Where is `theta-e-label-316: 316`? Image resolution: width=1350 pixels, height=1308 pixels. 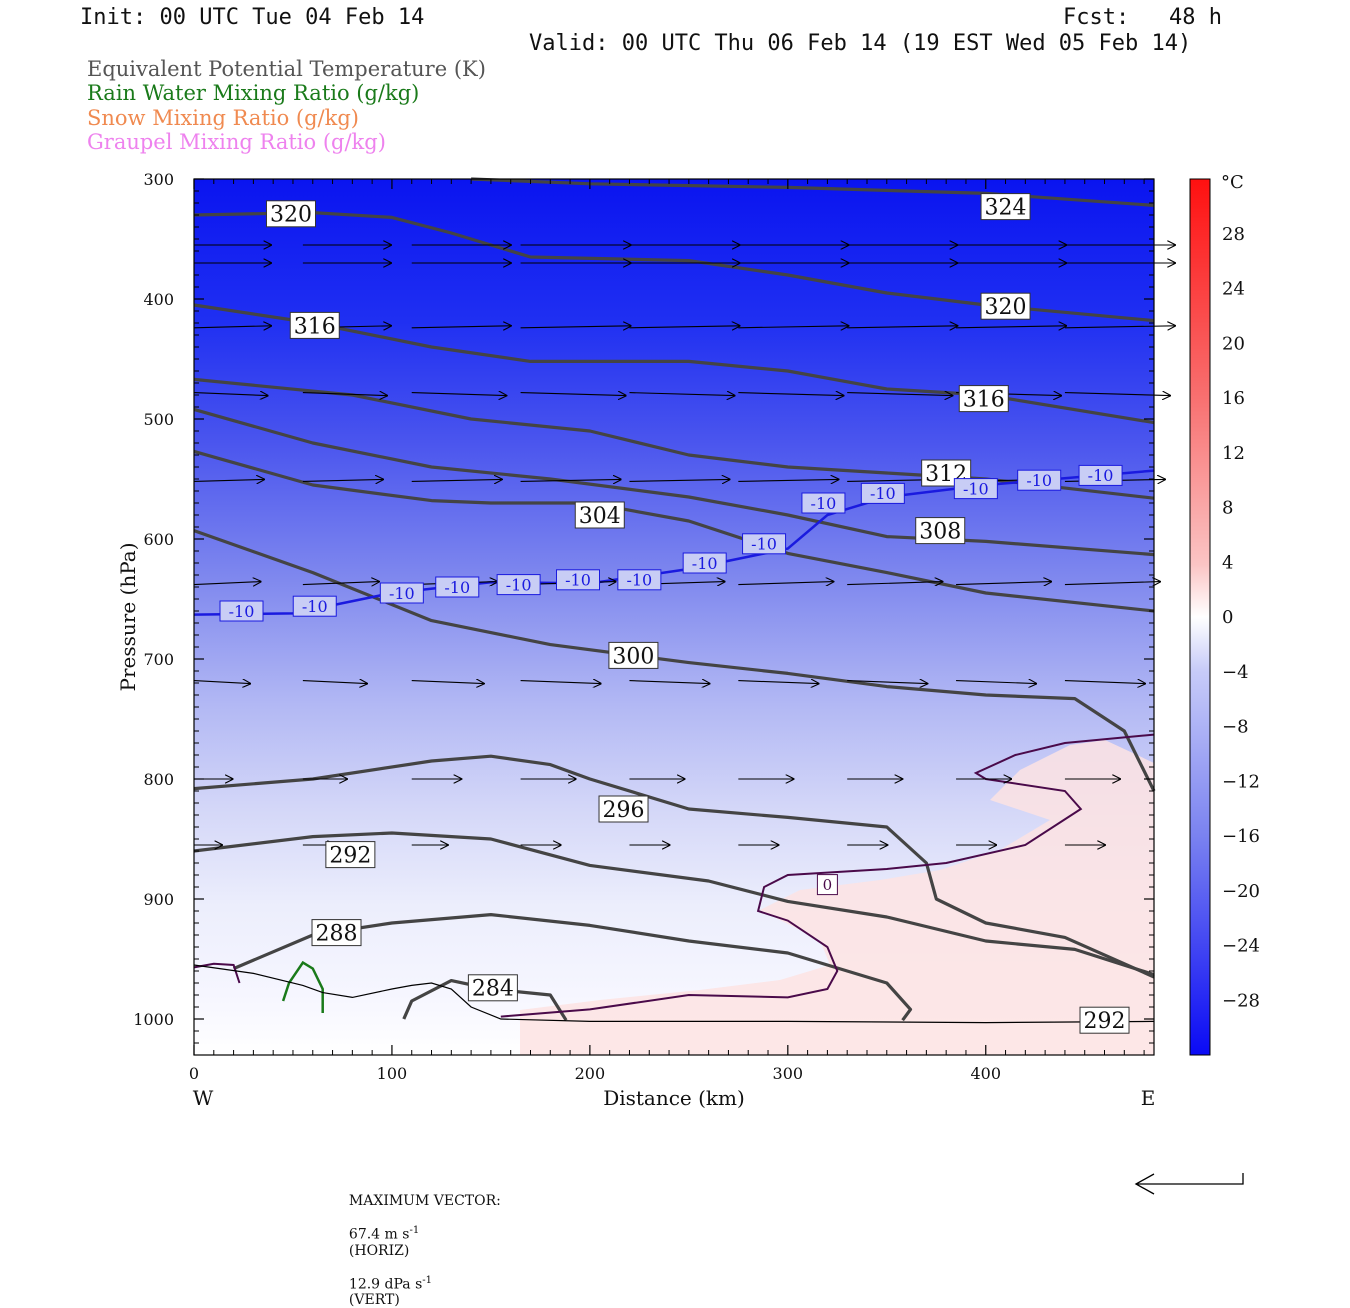
theta-e-label-316: 316 is located at coordinates (314, 325).